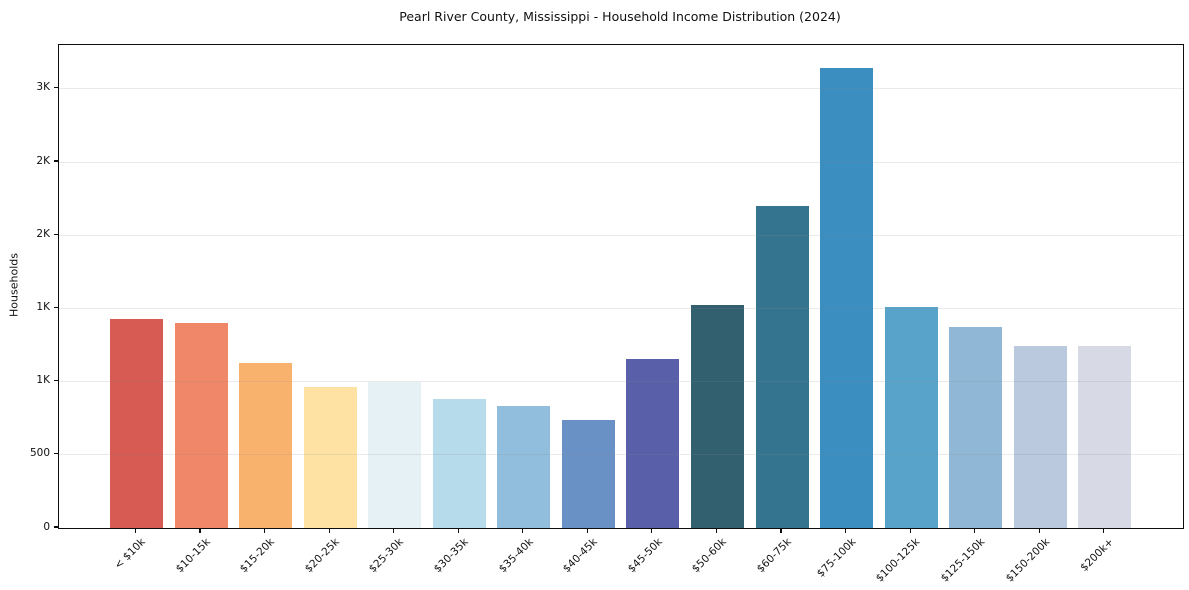 The width and height of the screenshot is (1189, 590). I want to click on x-tick-label: $45-50k, so click(645, 556).